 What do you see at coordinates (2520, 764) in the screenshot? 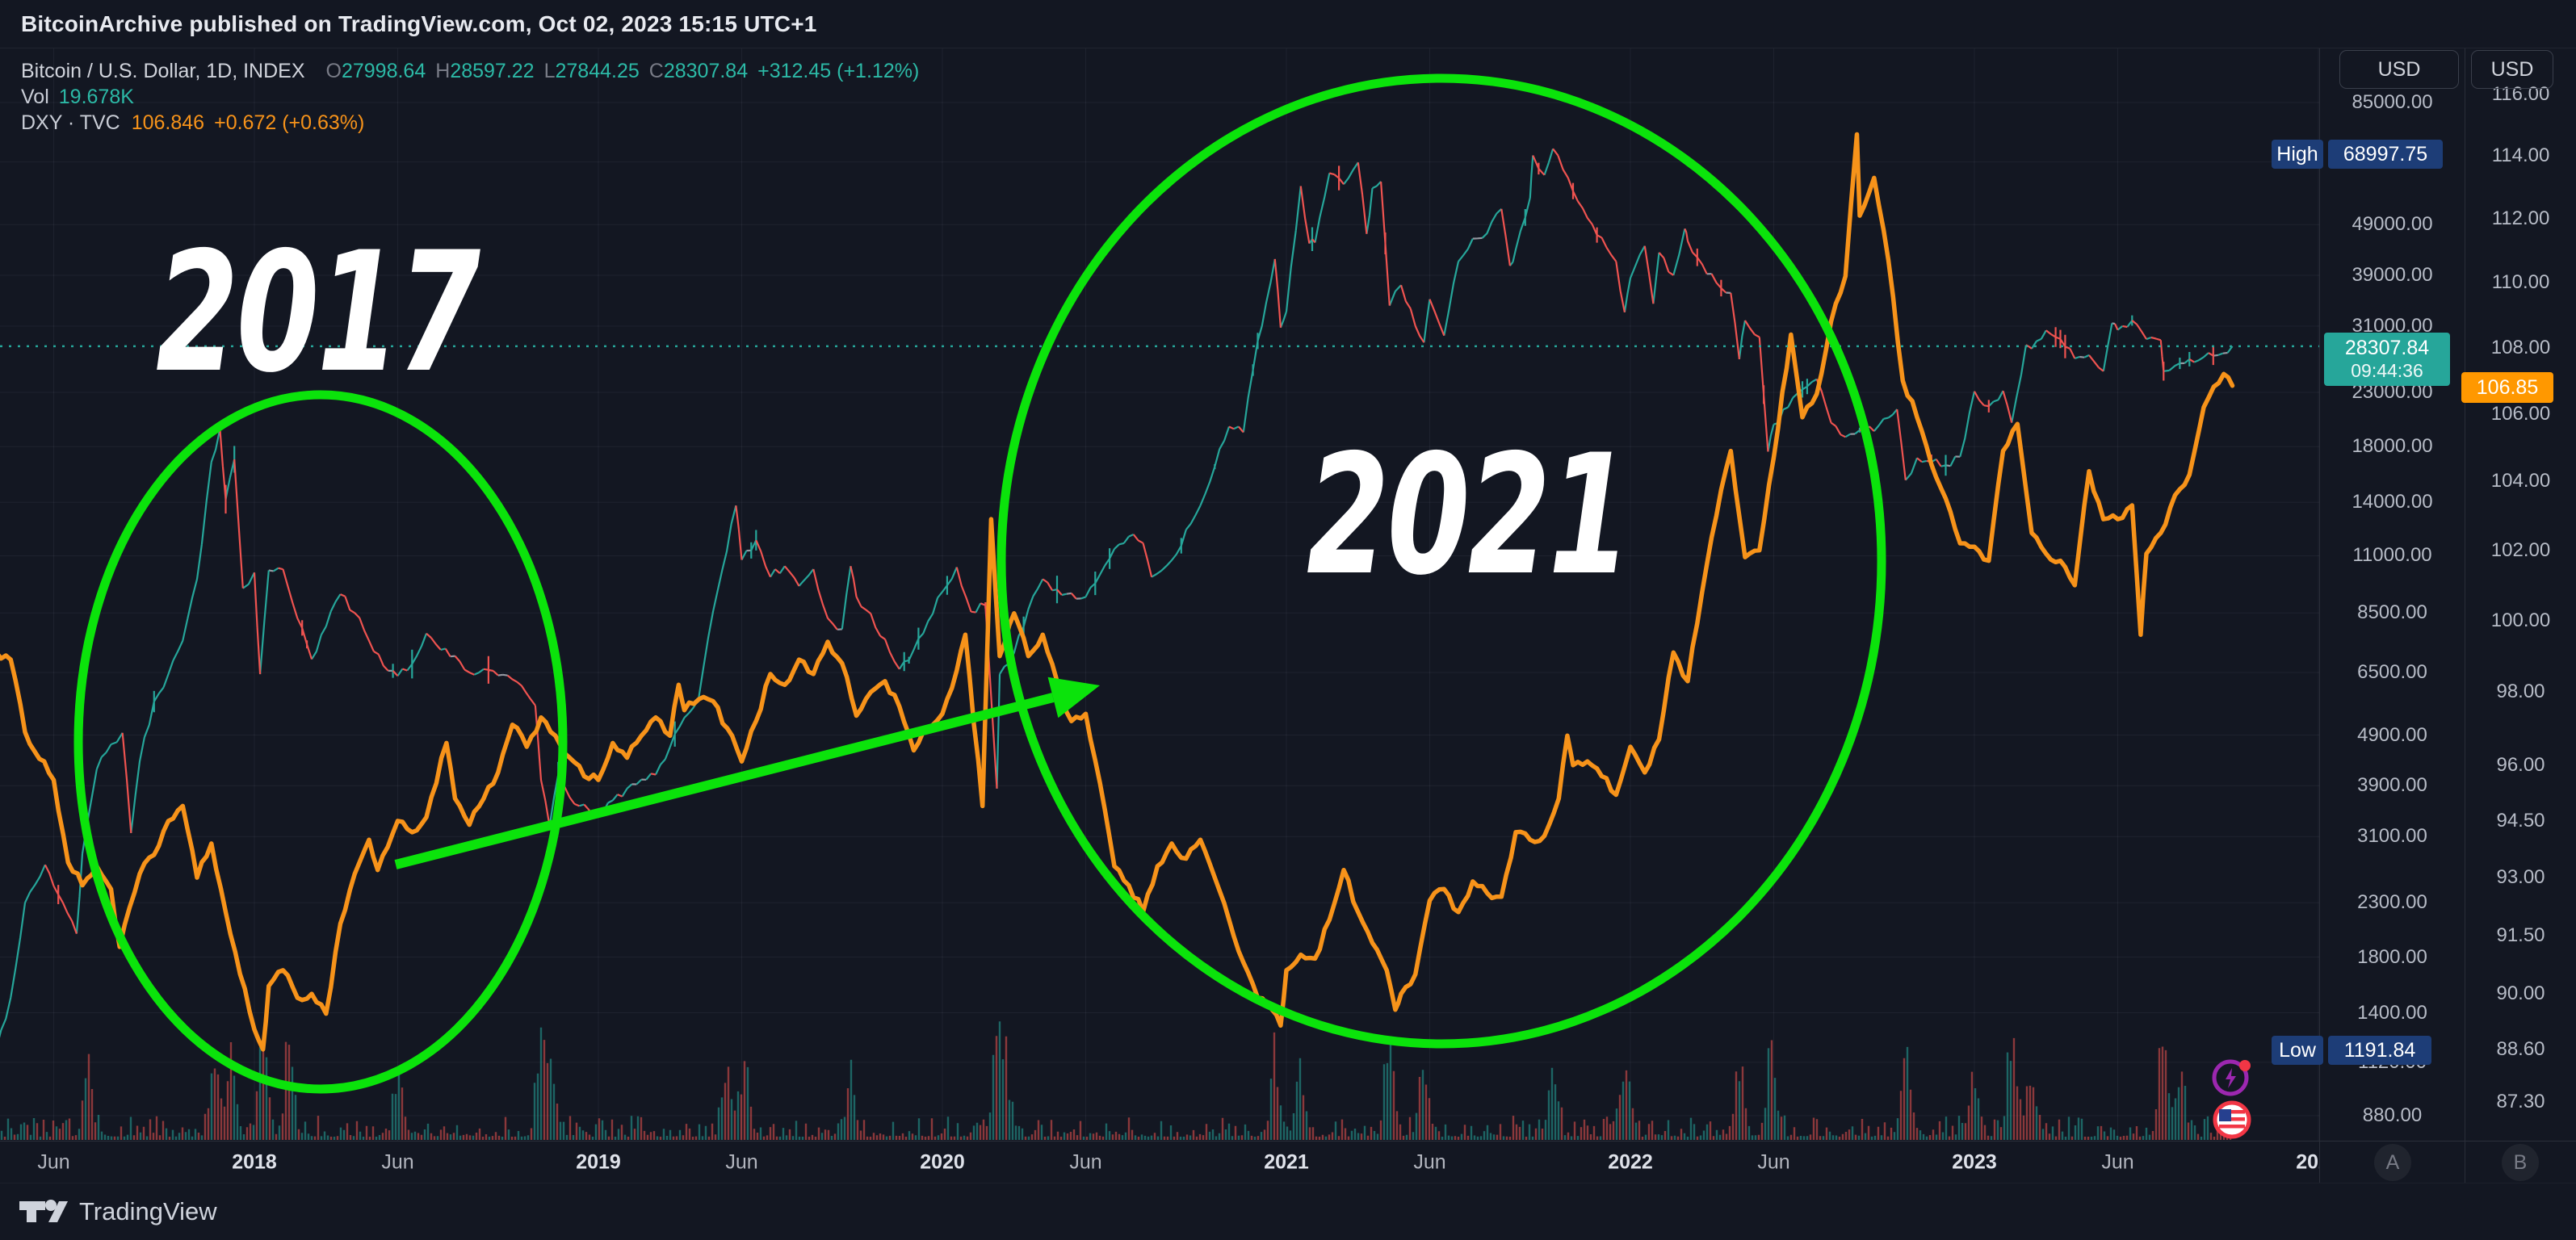
I see `dxy-price-tick-label: 96.00` at bounding box center [2520, 764].